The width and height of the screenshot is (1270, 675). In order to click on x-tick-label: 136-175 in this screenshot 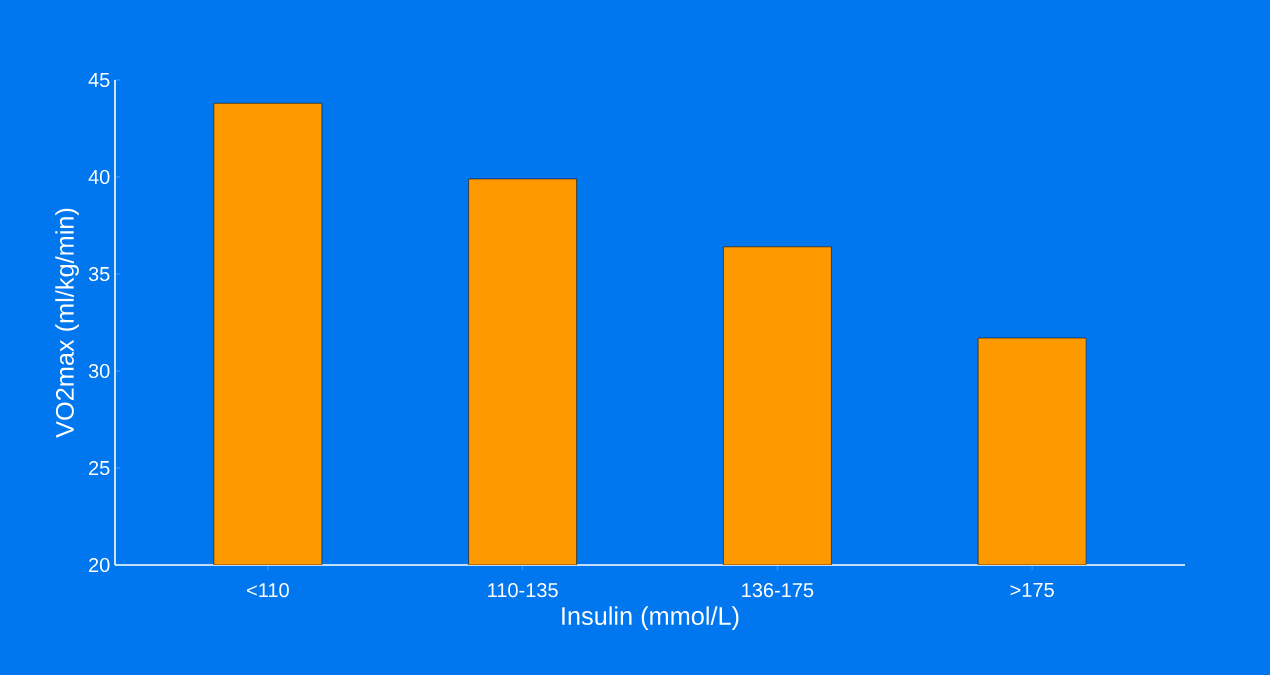, I will do `click(778, 590)`.